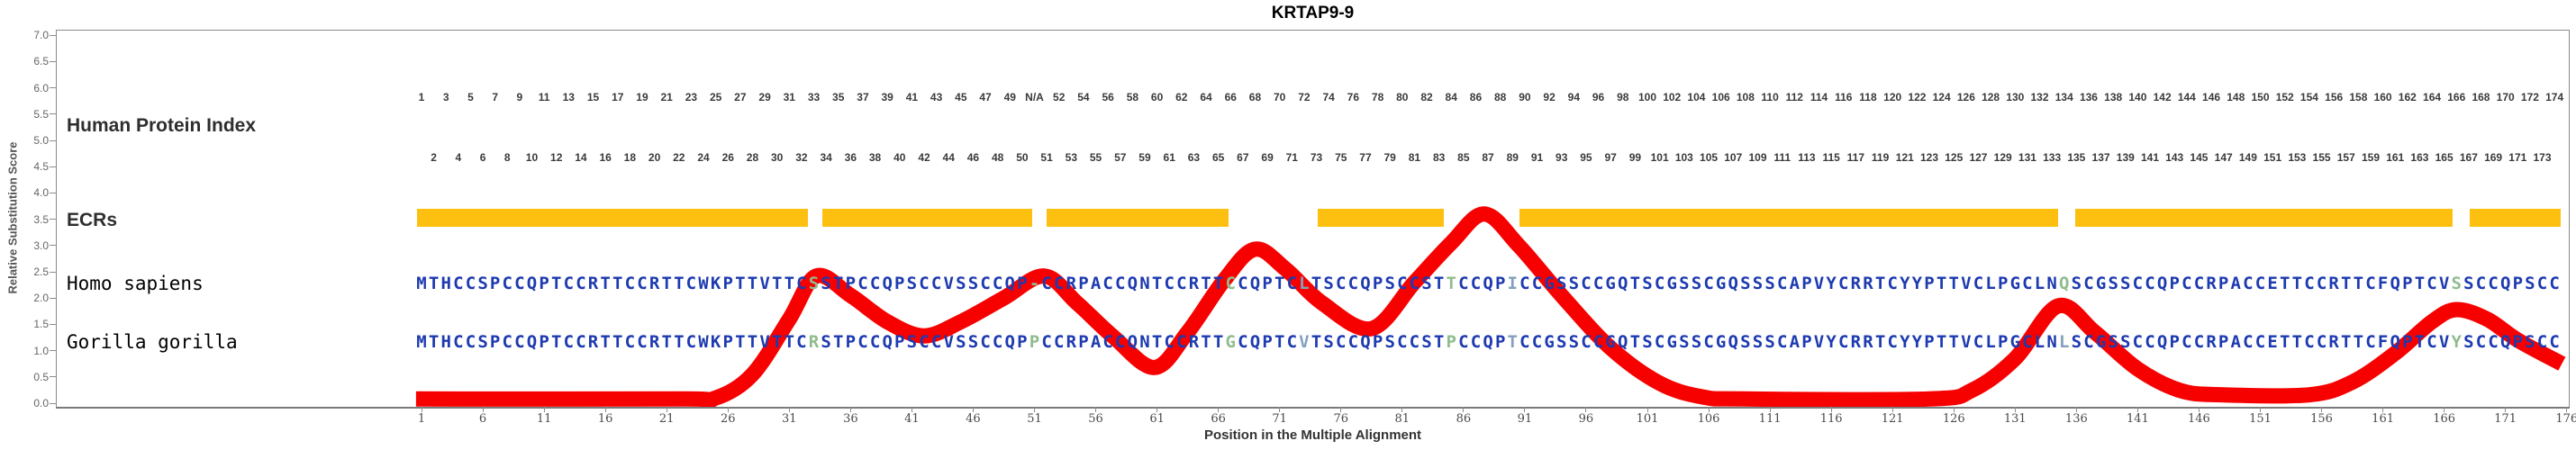 The image size is (2576, 450). I want to click on x-tick-label: 66, so click(1218, 419).